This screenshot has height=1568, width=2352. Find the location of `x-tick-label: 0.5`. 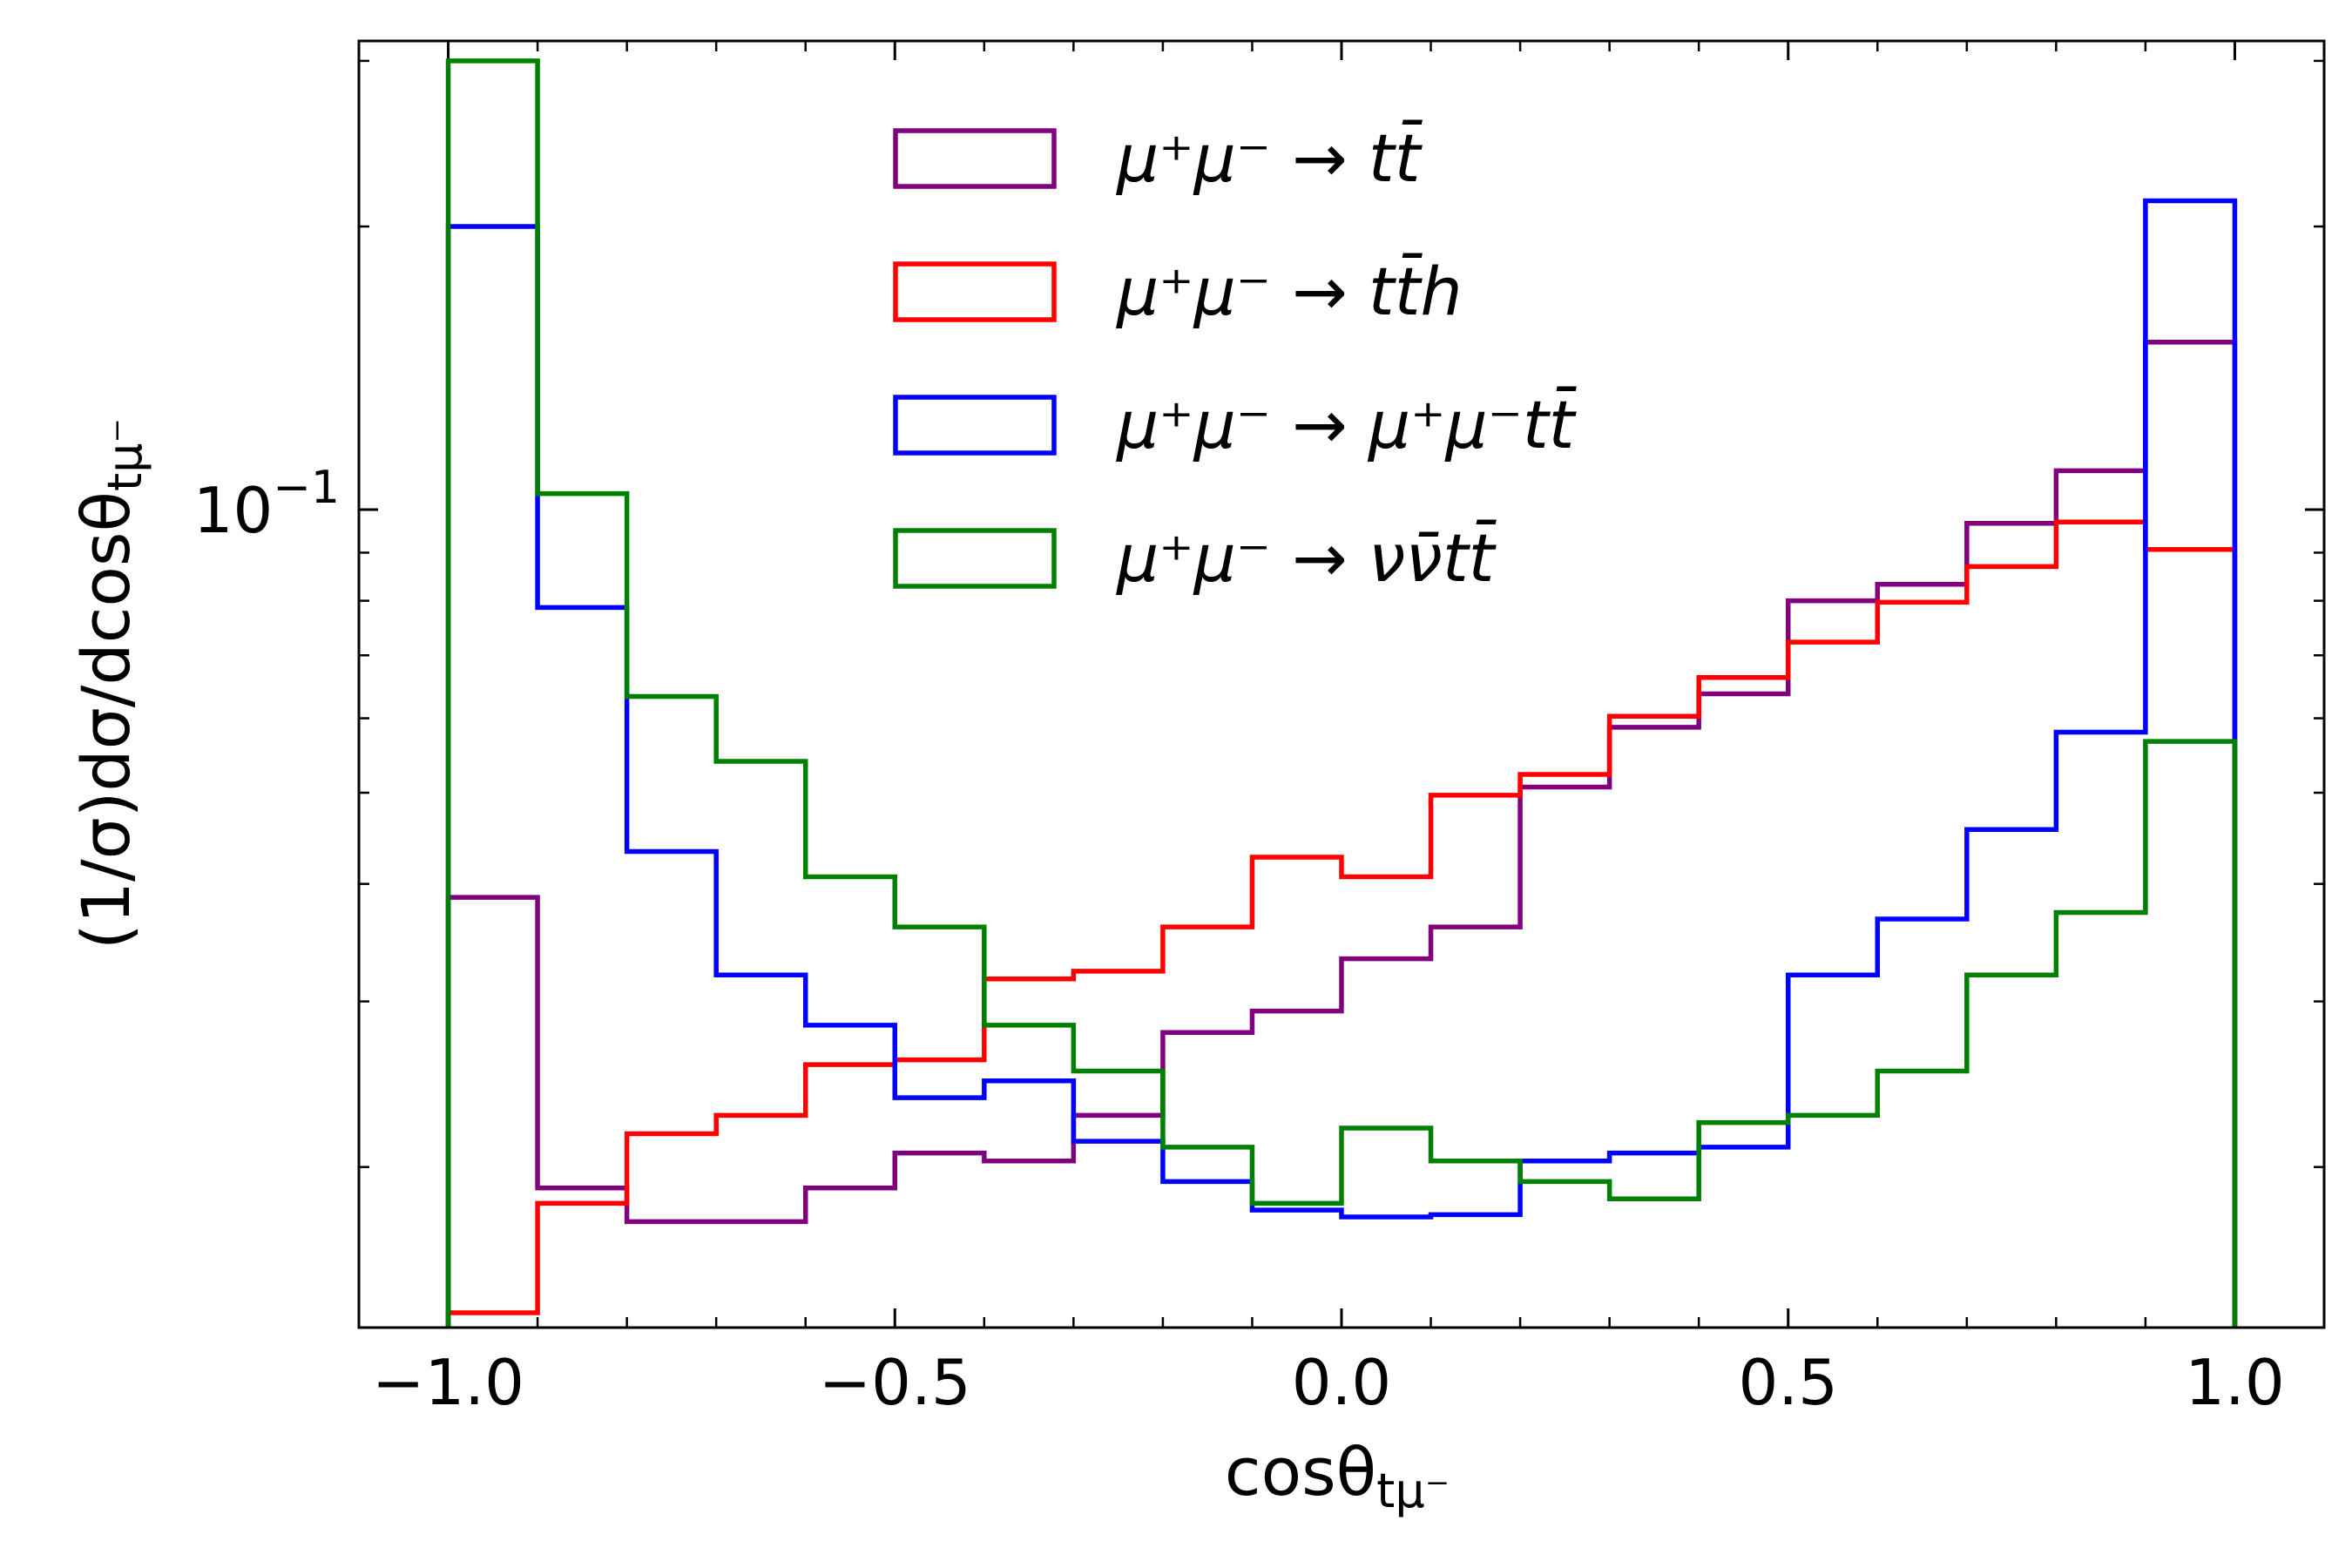

x-tick-label: 0.5 is located at coordinates (1788, 1382).